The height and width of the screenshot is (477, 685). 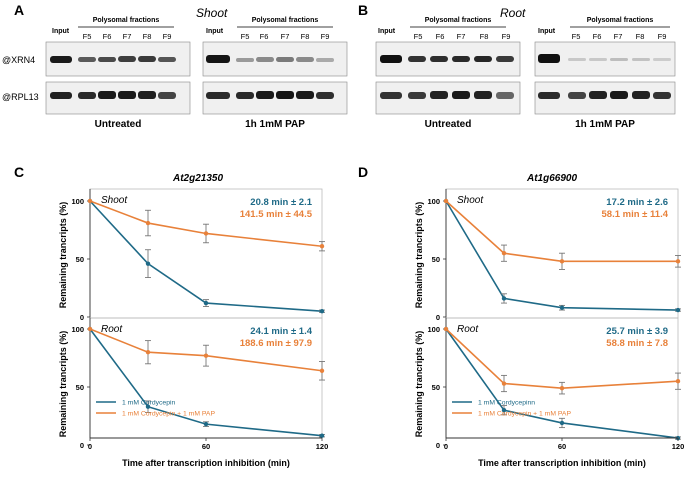 What do you see at coordinates (618, 36) in the screenshot?
I see `fraction-label: F7` at bounding box center [618, 36].